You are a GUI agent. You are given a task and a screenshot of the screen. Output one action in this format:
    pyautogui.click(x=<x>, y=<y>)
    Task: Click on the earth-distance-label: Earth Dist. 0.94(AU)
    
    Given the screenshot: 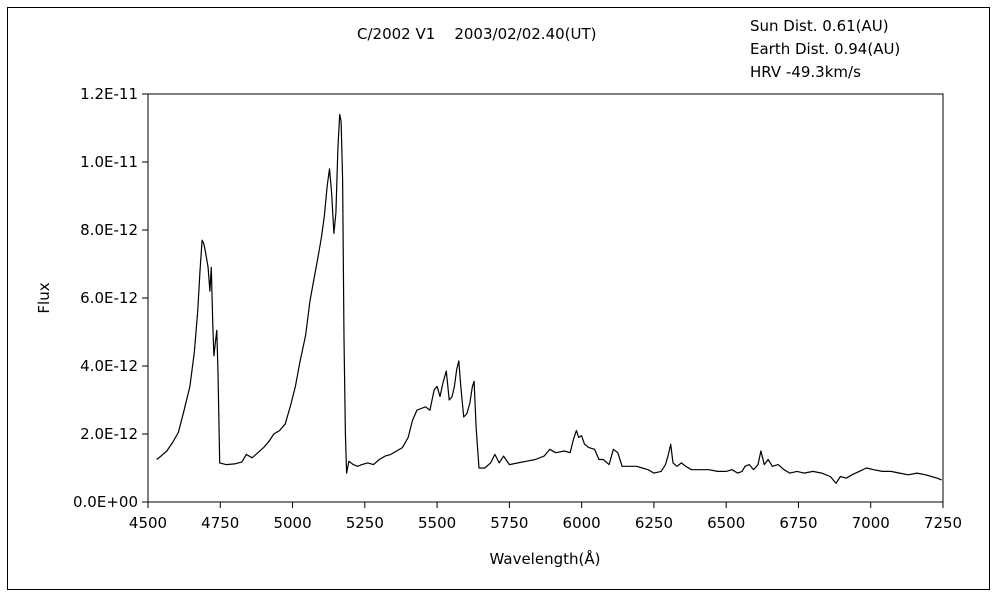 What is the action you would take?
    pyautogui.click(x=825, y=49)
    